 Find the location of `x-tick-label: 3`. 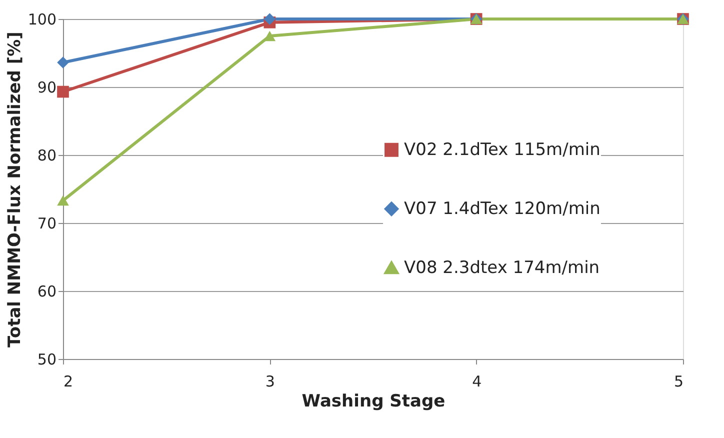

x-tick-label: 3 is located at coordinates (270, 381).